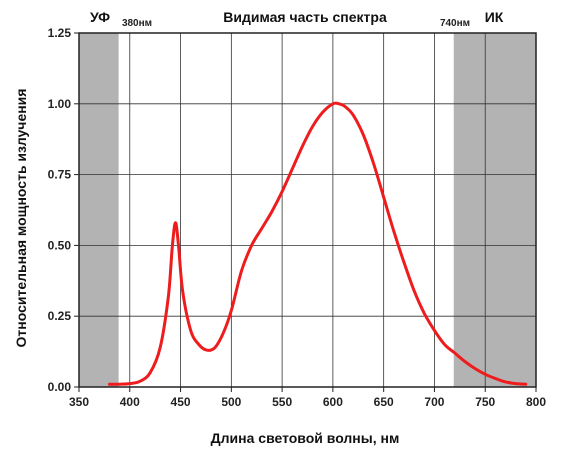 The height and width of the screenshot is (464, 567). What do you see at coordinates (21, 218) in the screenshot?
I see `y-axis-title: Относительная мощность излучения` at bounding box center [21, 218].